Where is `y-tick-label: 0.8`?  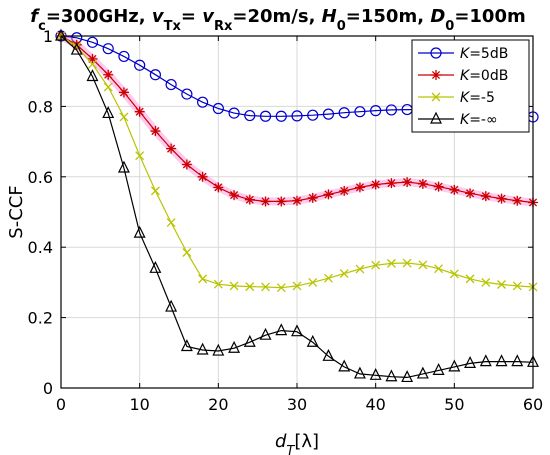 y-tick-label: 0.8 is located at coordinates (40, 106).